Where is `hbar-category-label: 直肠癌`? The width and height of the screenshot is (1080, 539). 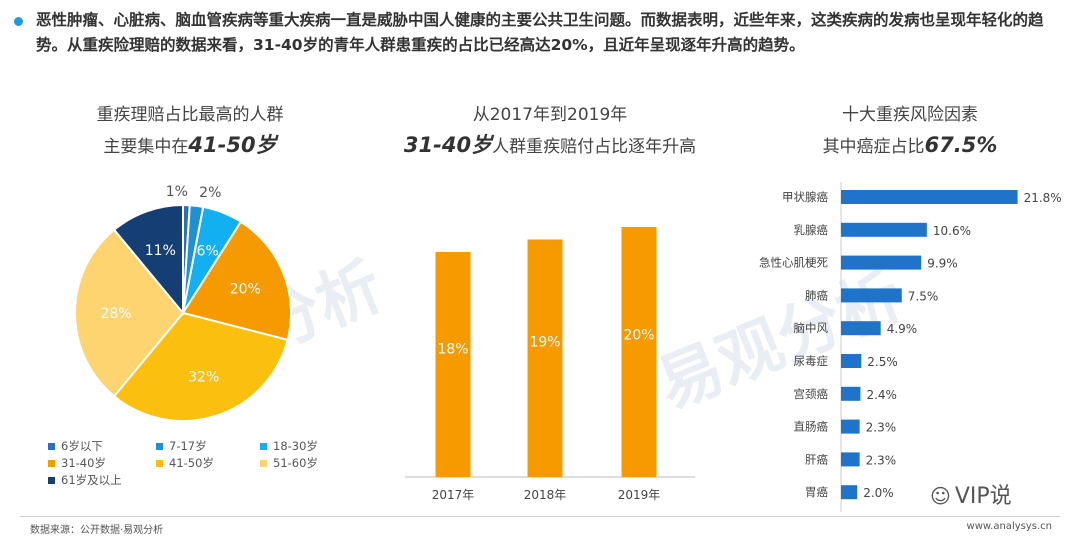
hbar-category-label: 直肠癌 is located at coordinates (811, 427).